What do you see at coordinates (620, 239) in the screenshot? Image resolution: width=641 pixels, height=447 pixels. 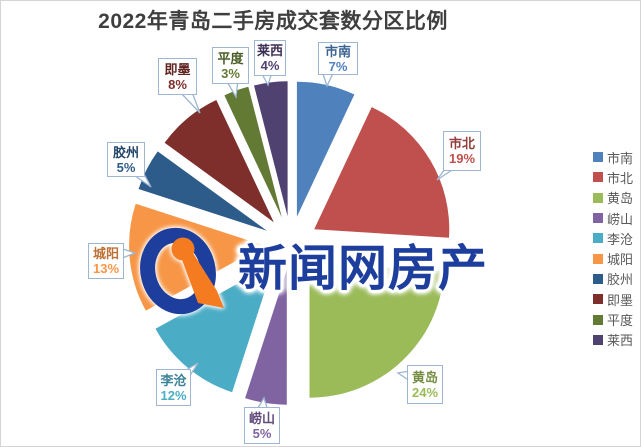 I see `legend-label: 李沧` at bounding box center [620, 239].